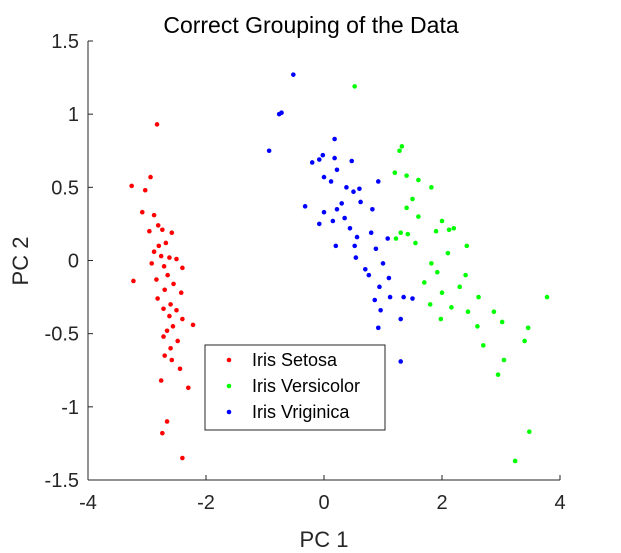  Describe the element at coordinates (73, 262) in the screenshot. I see `y-tick-label: 0` at that location.